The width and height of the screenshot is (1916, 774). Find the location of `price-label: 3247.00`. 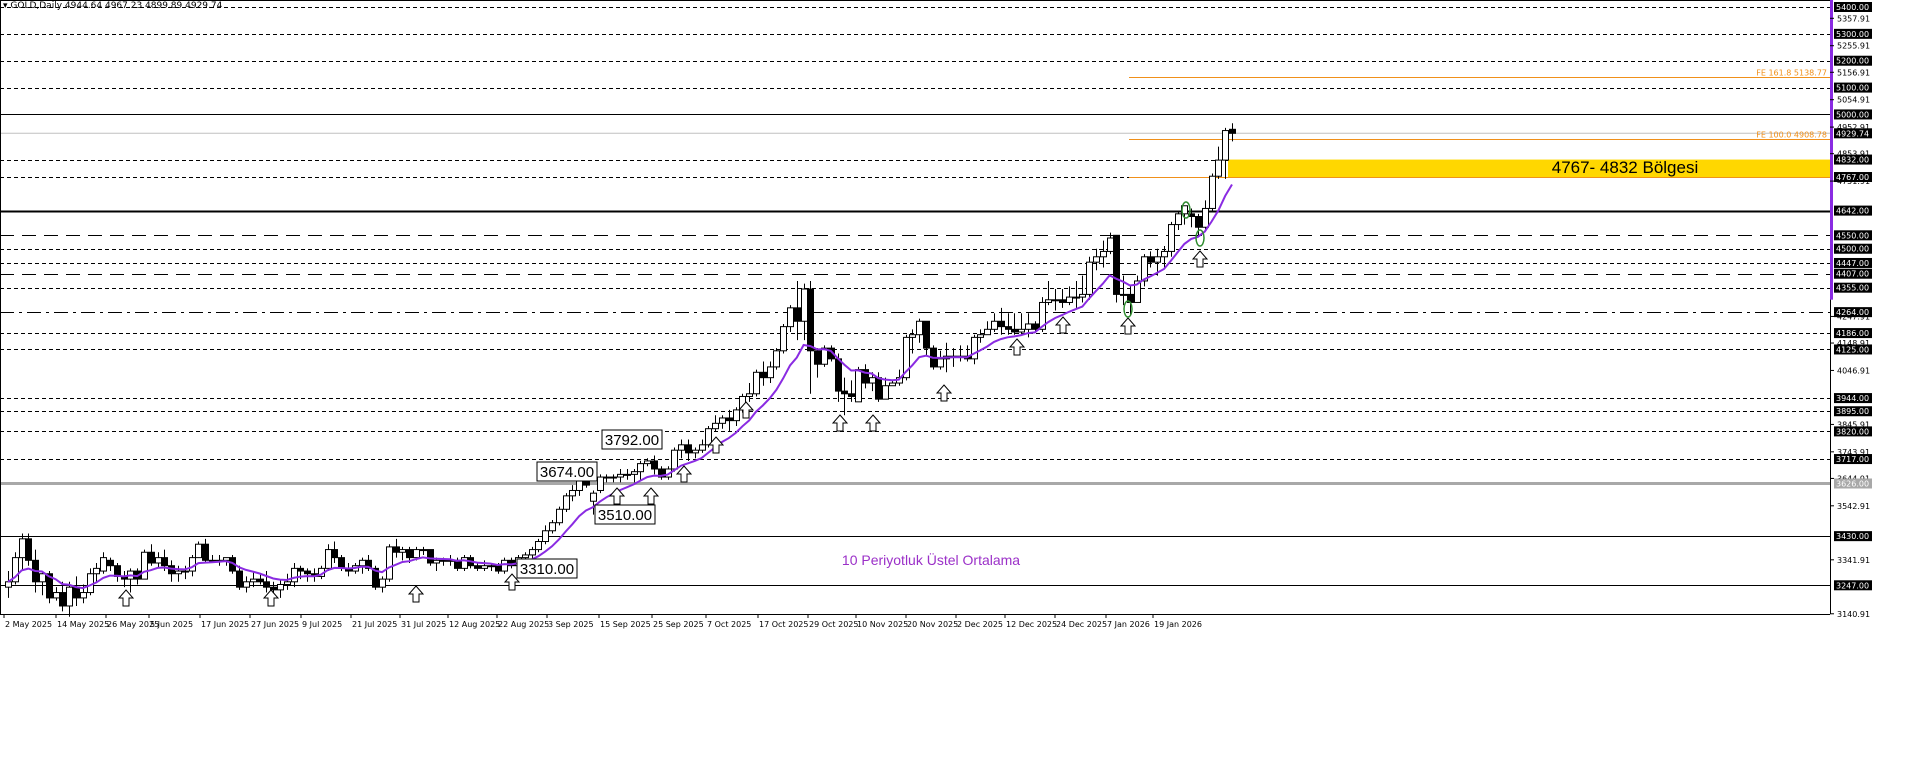

price-label: 3247.00 is located at coordinates (1852, 585).